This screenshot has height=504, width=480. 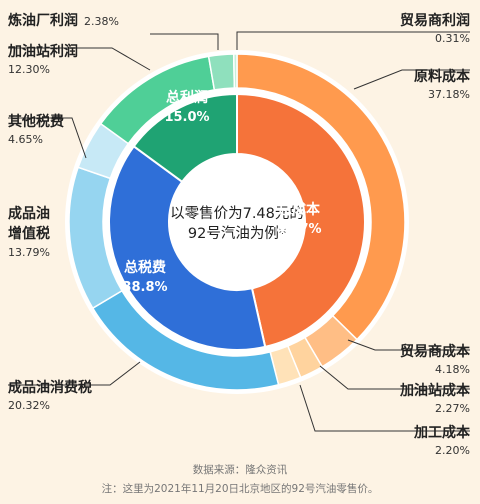 I want to click on outer-label-value-1: 37.18%, so click(x=449, y=94).